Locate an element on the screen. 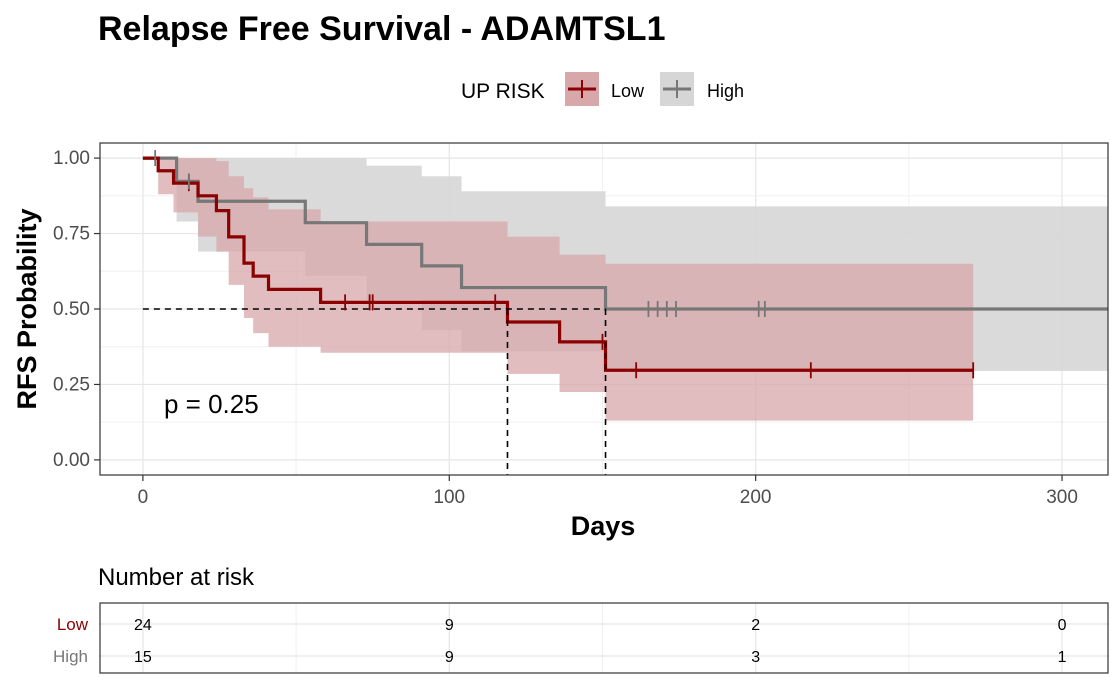  risk-count: 15 is located at coordinates (143, 657).